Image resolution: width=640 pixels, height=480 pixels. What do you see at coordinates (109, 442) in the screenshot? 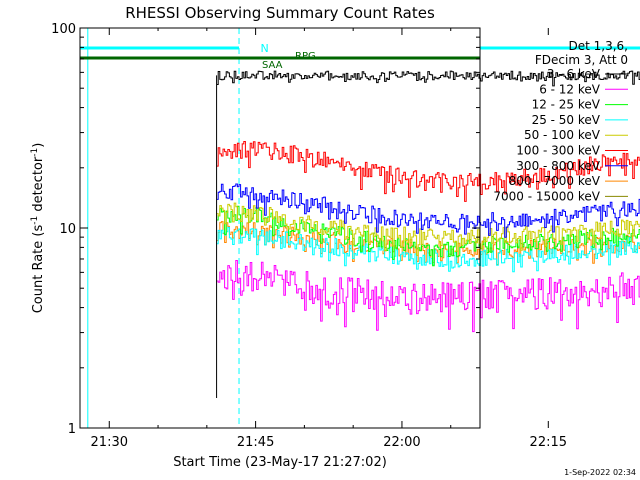
I see `x-tick-label: 21:30` at bounding box center [109, 442].